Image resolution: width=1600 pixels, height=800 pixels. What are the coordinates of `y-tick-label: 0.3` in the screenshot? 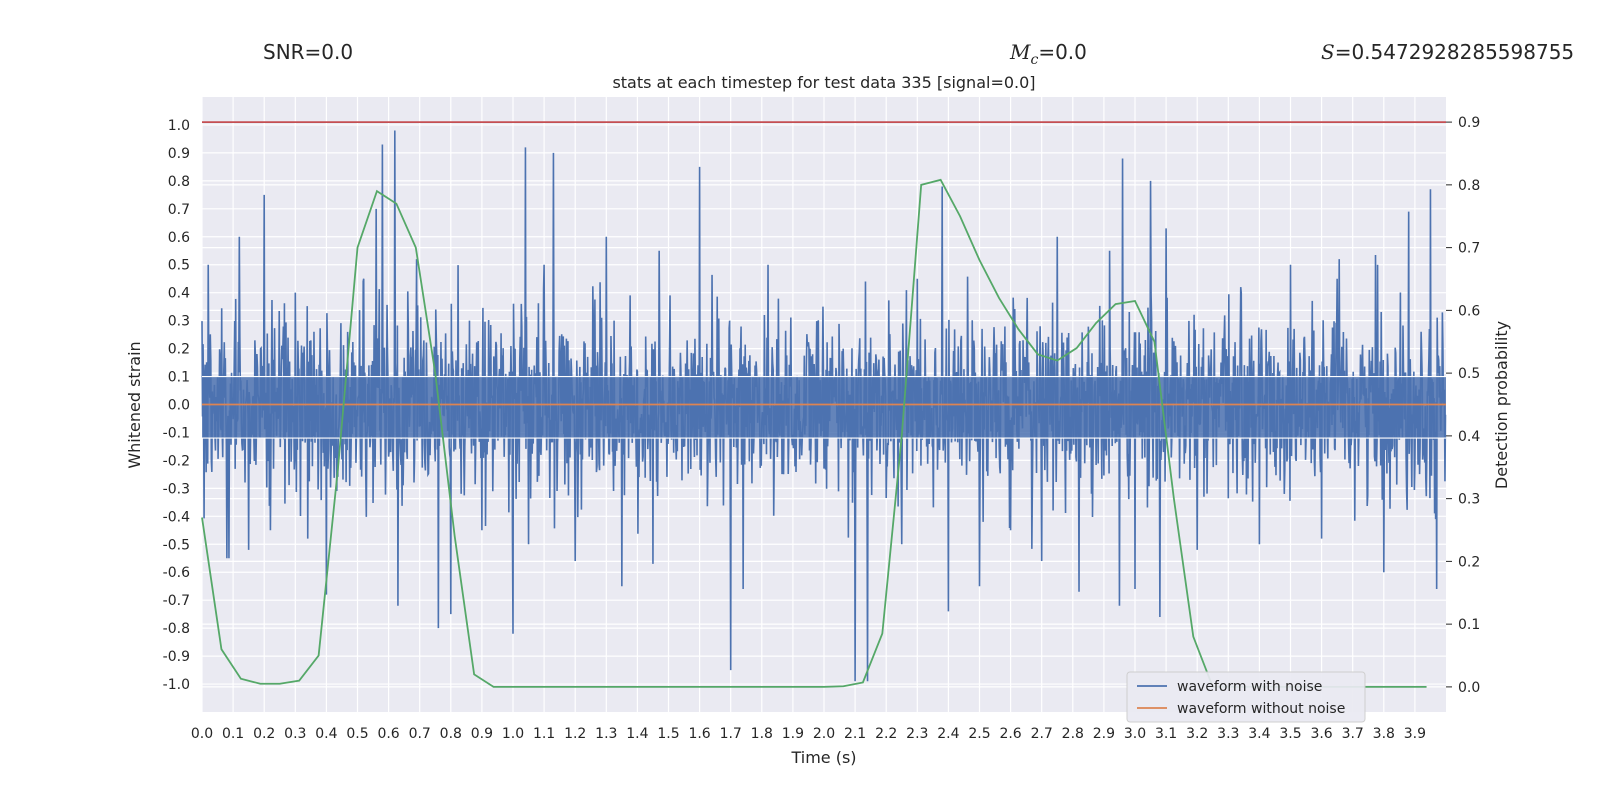 It's located at (179, 322).